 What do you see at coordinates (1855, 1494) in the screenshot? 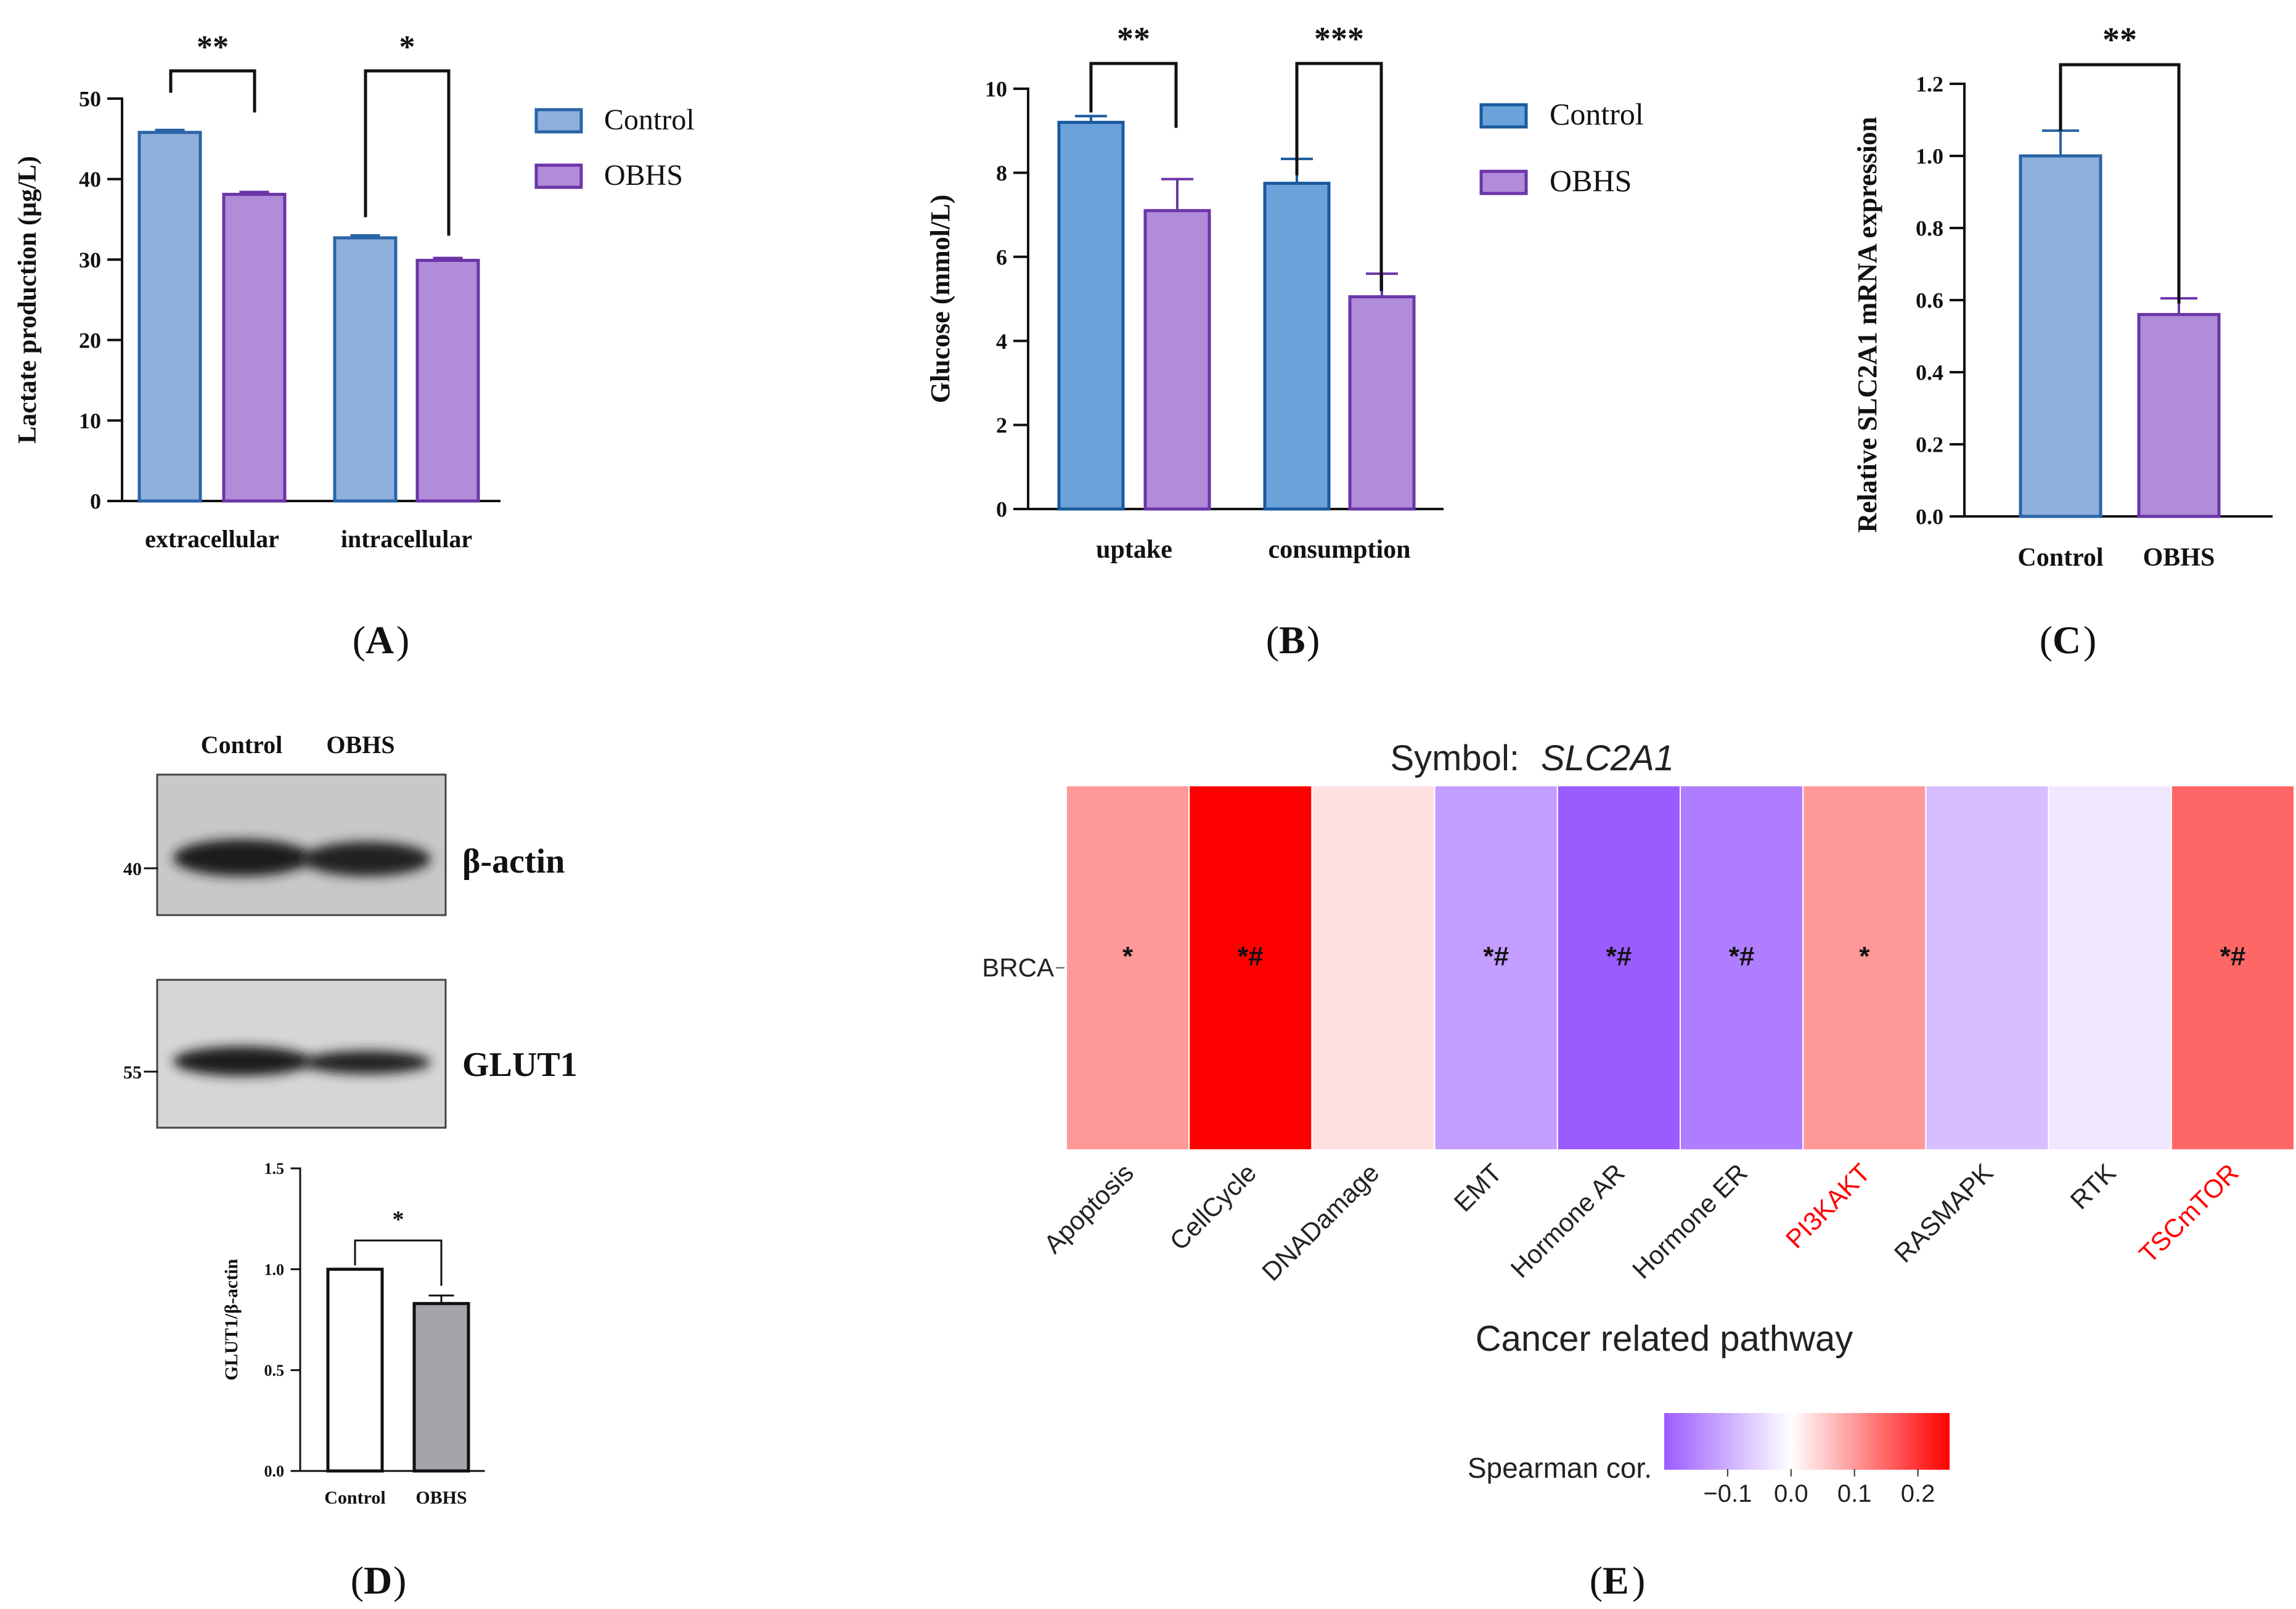
I see `colorbar-tick-label: 0.1` at bounding box center [1855, 1494].